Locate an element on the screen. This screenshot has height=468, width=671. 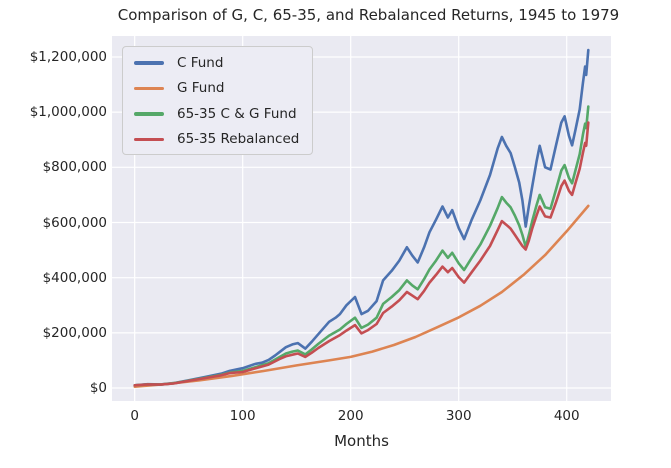
y-tick-label: $400,000 is located at coordinates (74, 277).